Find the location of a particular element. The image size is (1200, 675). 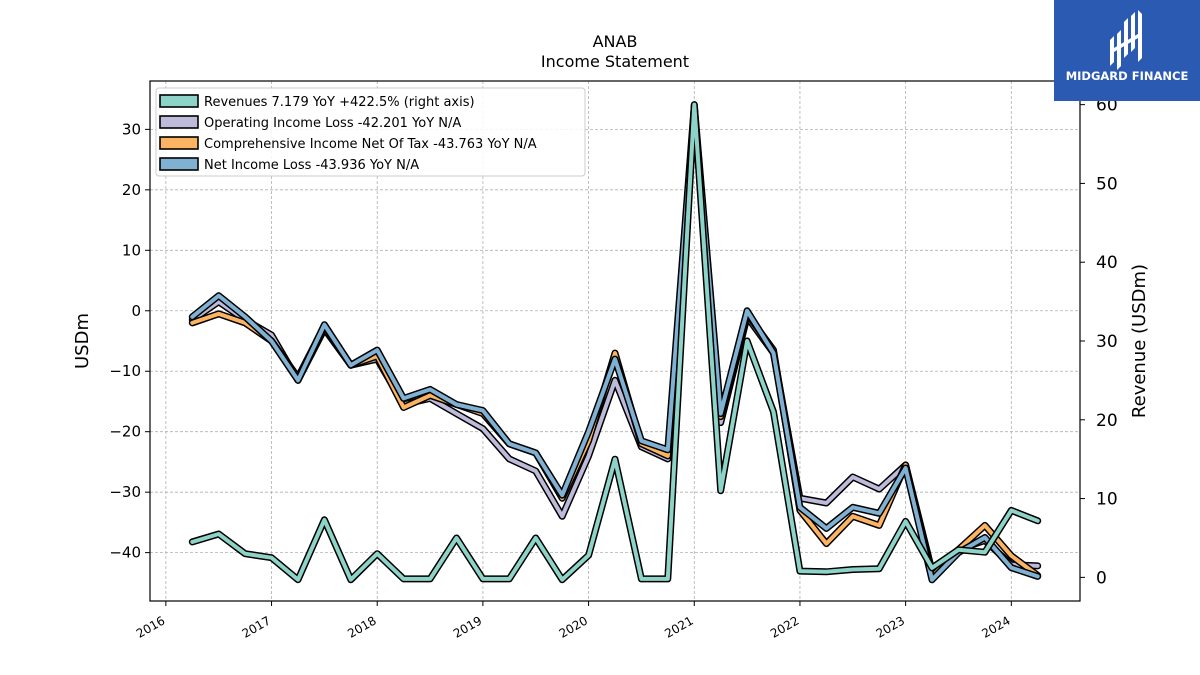

logo-mark-icon is located at coordinates (1126, 40).